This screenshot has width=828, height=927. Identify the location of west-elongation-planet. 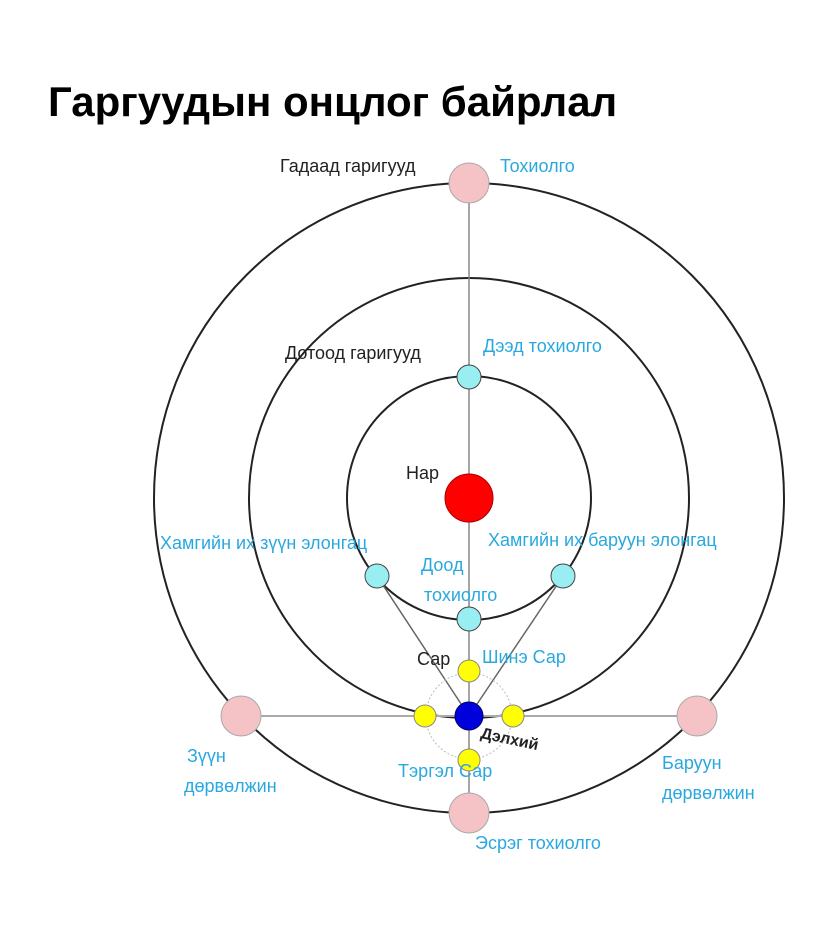
(563, 576).